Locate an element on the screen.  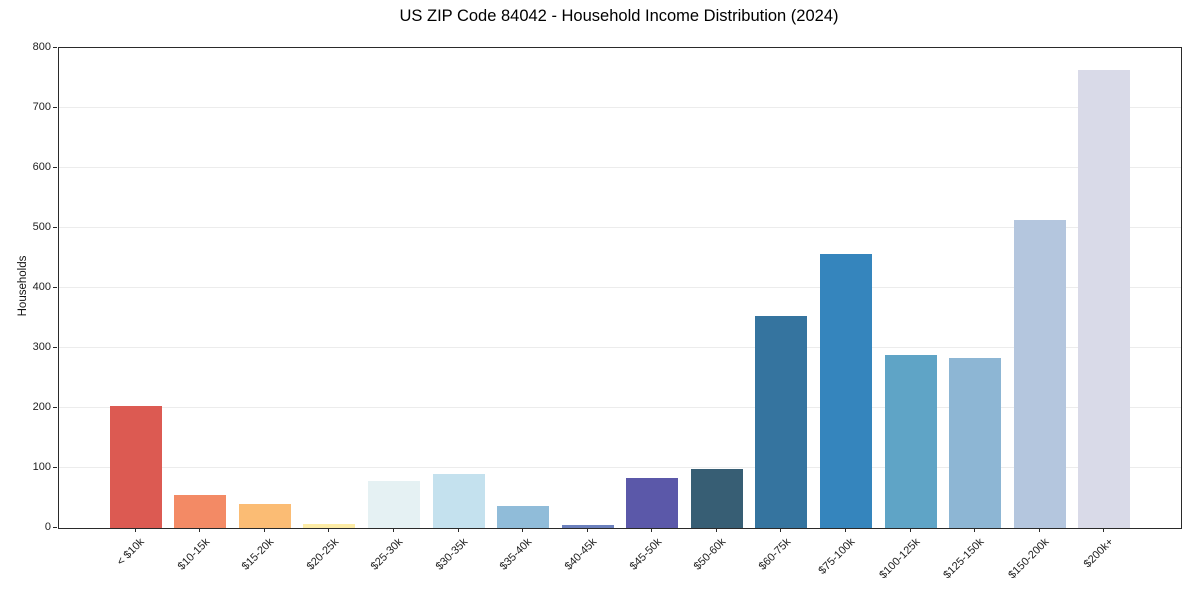
x-tick-label: $30-35k is located at coordinates (452, 554).